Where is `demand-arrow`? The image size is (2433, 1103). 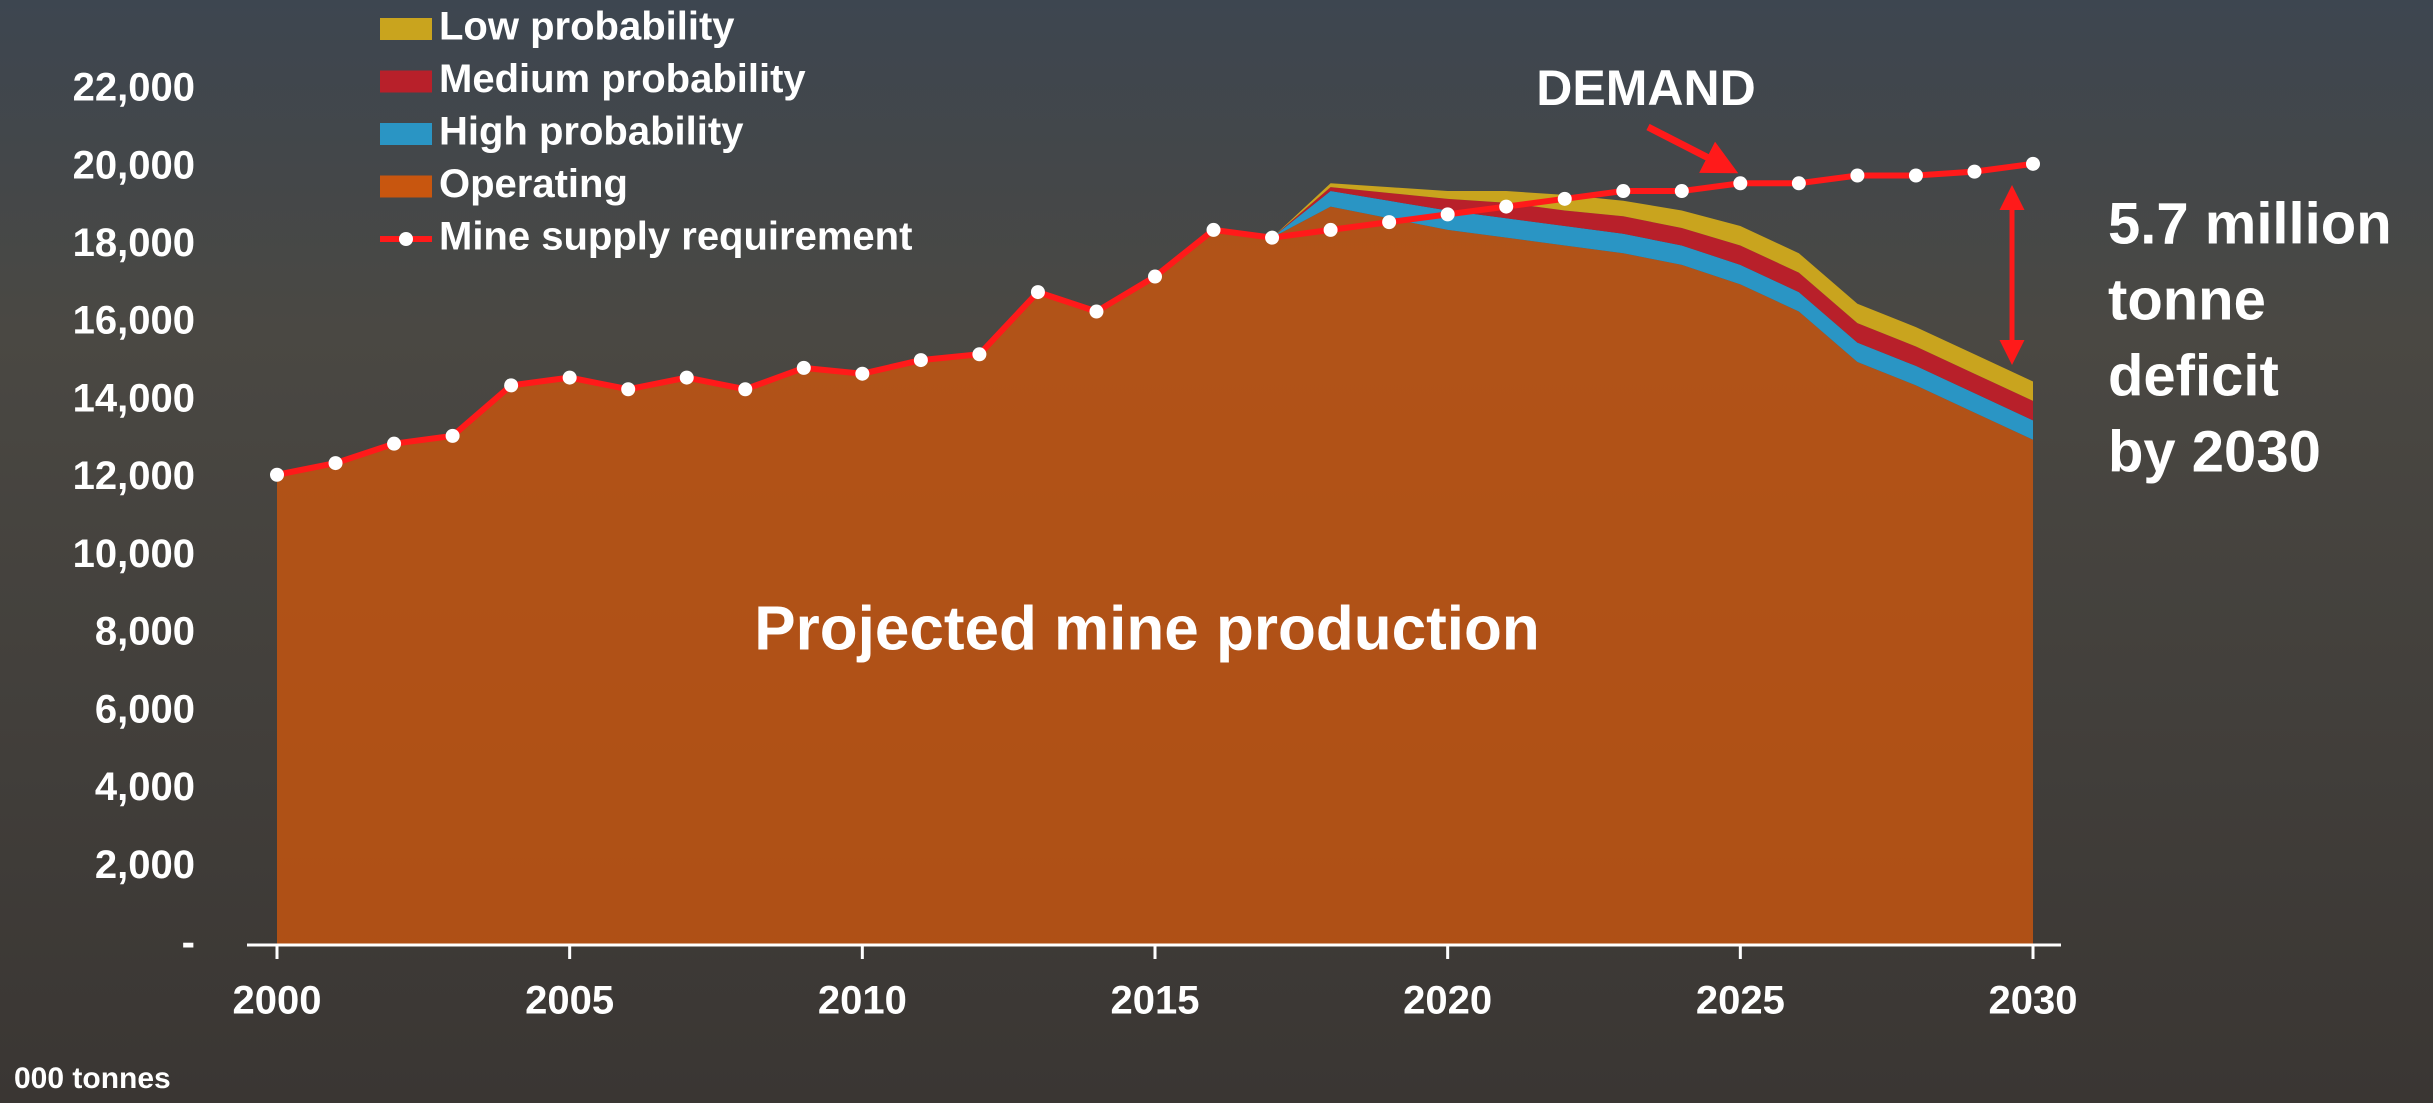 demand-arrow is located at coordinates (1692, 148).